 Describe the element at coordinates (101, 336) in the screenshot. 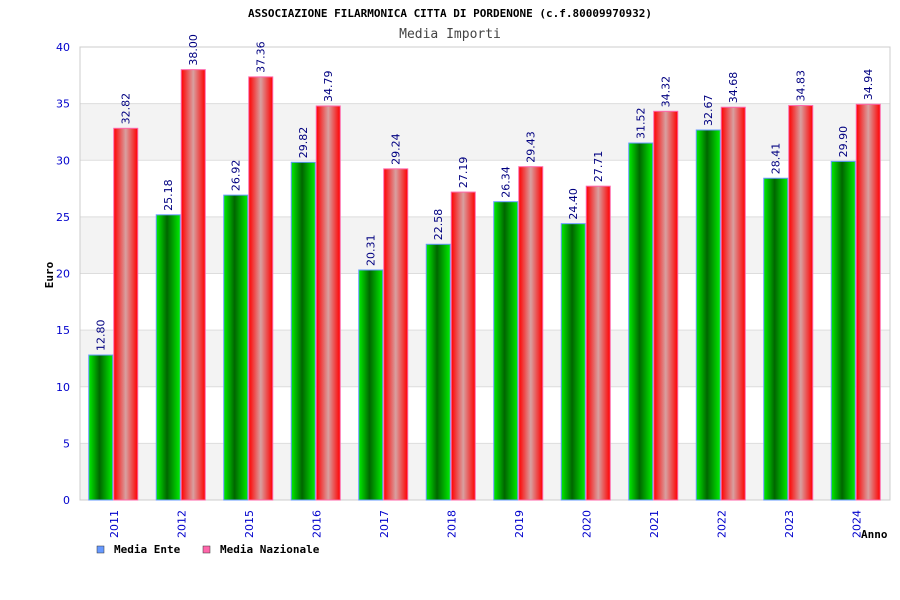

I see `data-label: 12.80` at that location.